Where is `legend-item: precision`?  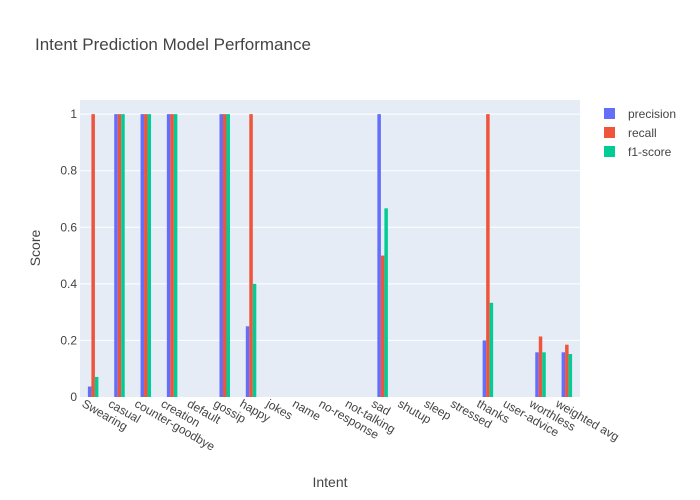
legend-item: precision is located at coordinates (640, 114).